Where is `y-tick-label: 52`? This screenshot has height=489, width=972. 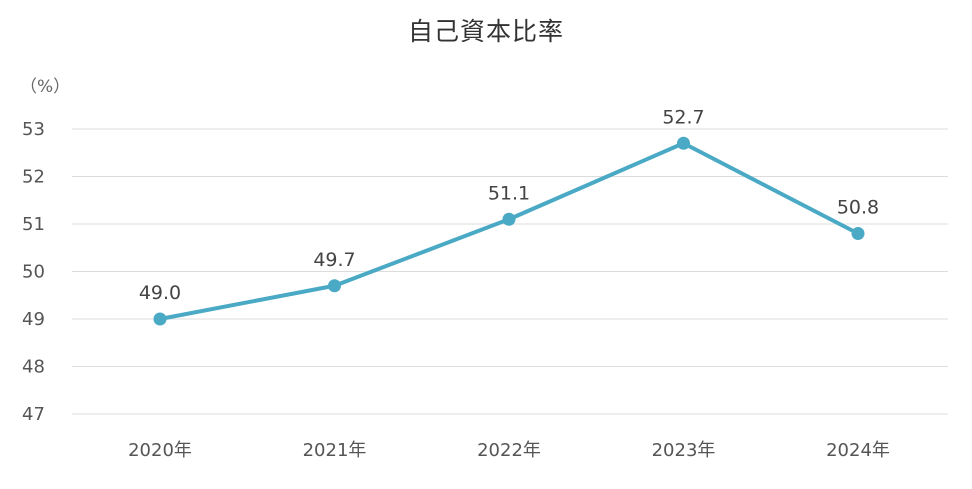
y-tick-label: 52 is located at coordinates (33, 177).